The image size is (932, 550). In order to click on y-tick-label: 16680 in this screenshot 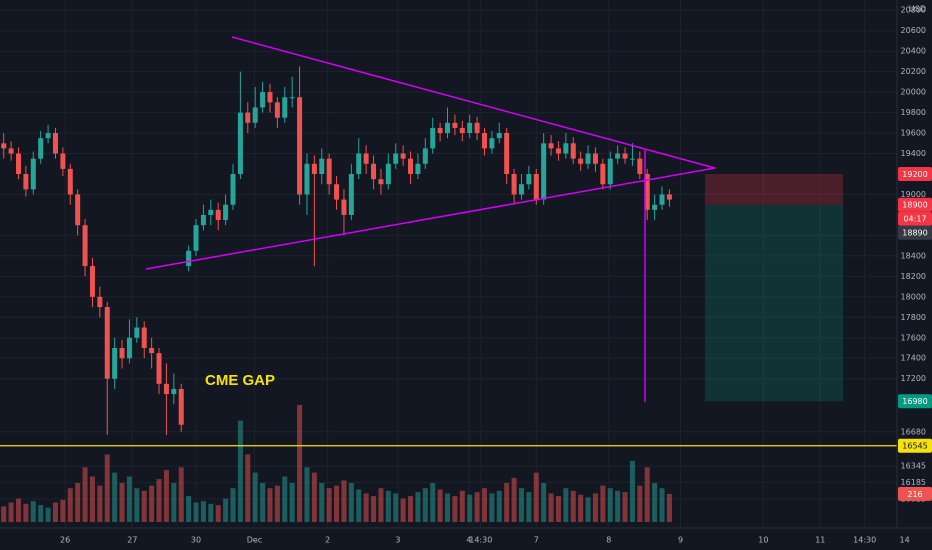, I will do `click(913, 431)`.